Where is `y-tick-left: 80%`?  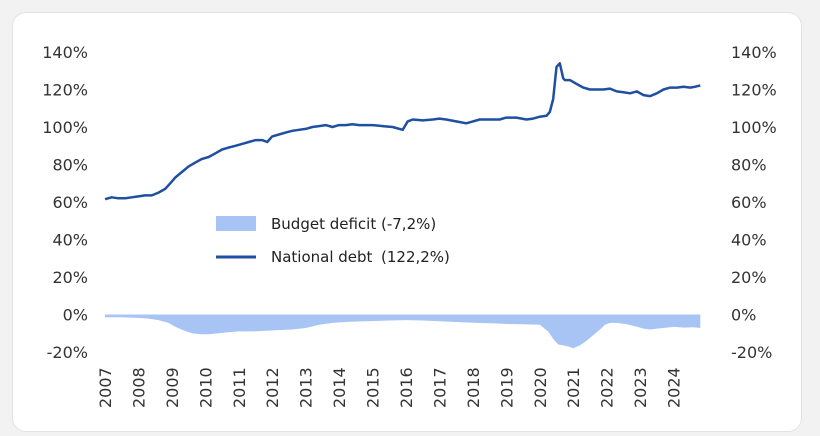 y-tick-left: 80% is located at coordinates (70, 165).